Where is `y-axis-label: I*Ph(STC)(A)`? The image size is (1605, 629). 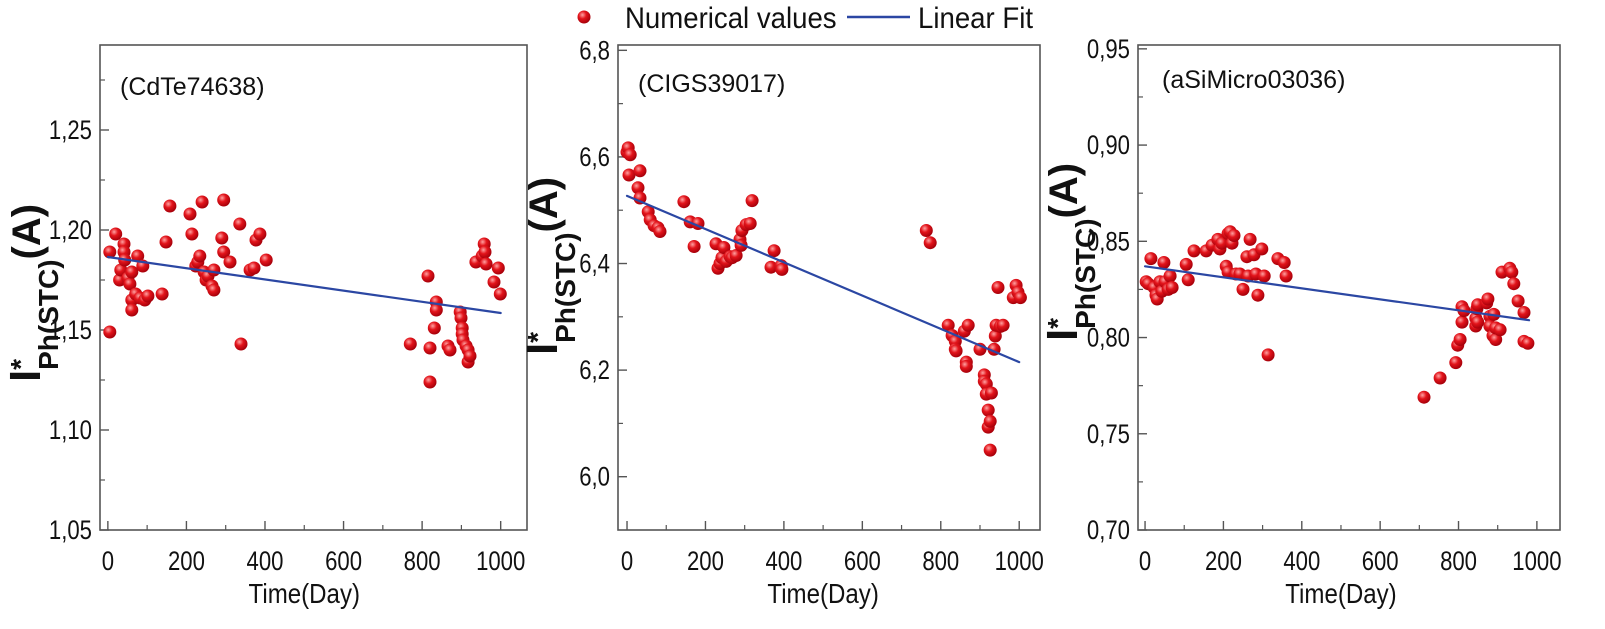 y-axis-label: I*Ph(STC)(A) is located at coordinates (549, 266).